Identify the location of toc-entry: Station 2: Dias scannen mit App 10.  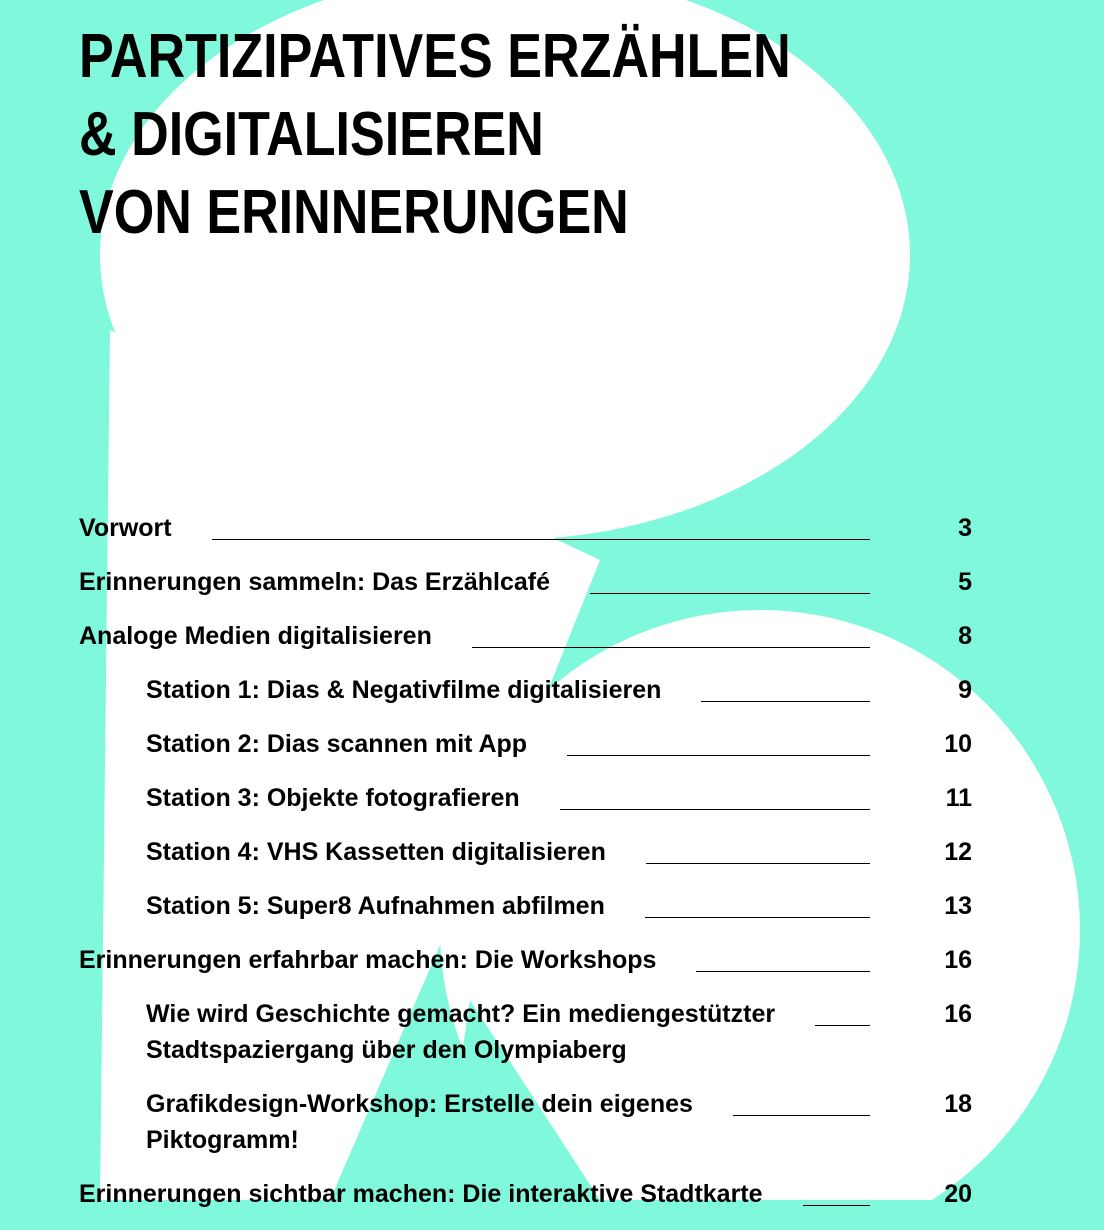
(525, 744).